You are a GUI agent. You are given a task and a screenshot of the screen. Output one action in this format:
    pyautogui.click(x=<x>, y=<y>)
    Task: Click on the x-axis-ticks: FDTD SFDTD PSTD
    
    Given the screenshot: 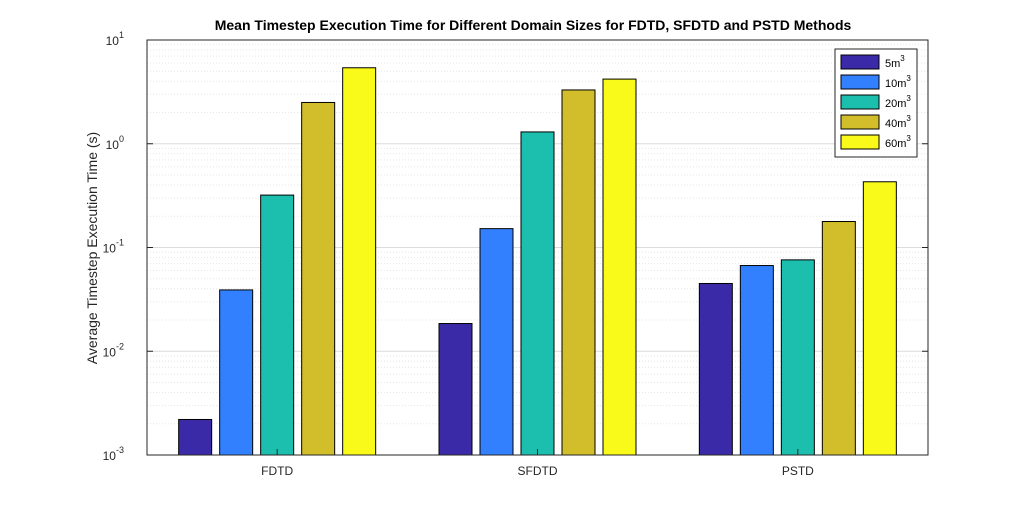 What is the action you would take?
    pyautogui.click(x=537, y=463)
    